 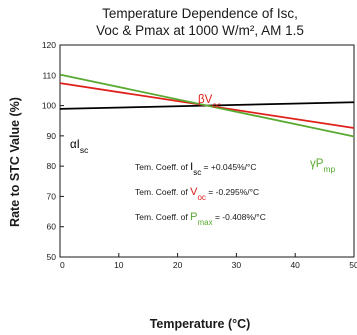 I want to click on x-tick-label: 40, so click(x=295, y=265).